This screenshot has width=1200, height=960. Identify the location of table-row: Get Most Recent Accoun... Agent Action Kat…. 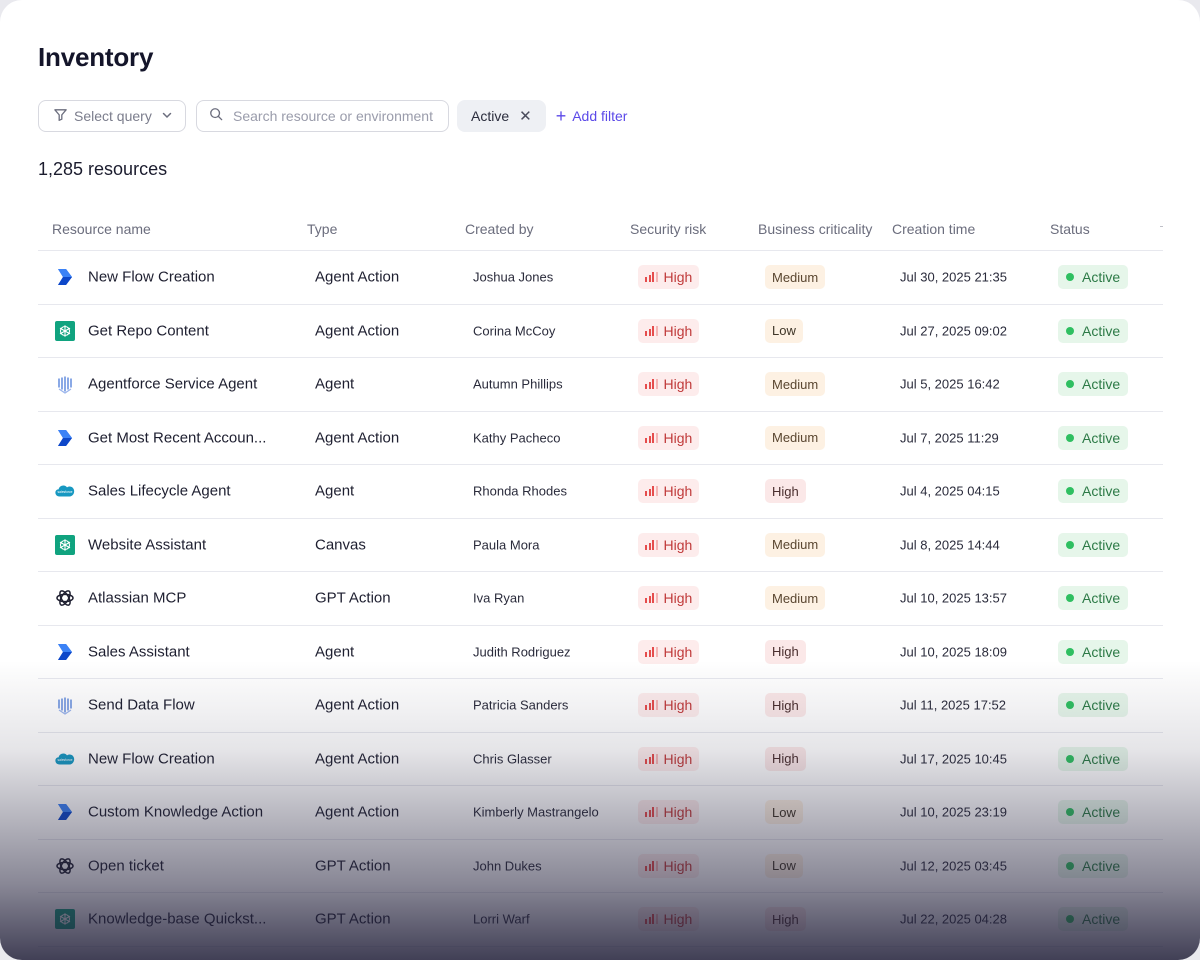
(600, 438).